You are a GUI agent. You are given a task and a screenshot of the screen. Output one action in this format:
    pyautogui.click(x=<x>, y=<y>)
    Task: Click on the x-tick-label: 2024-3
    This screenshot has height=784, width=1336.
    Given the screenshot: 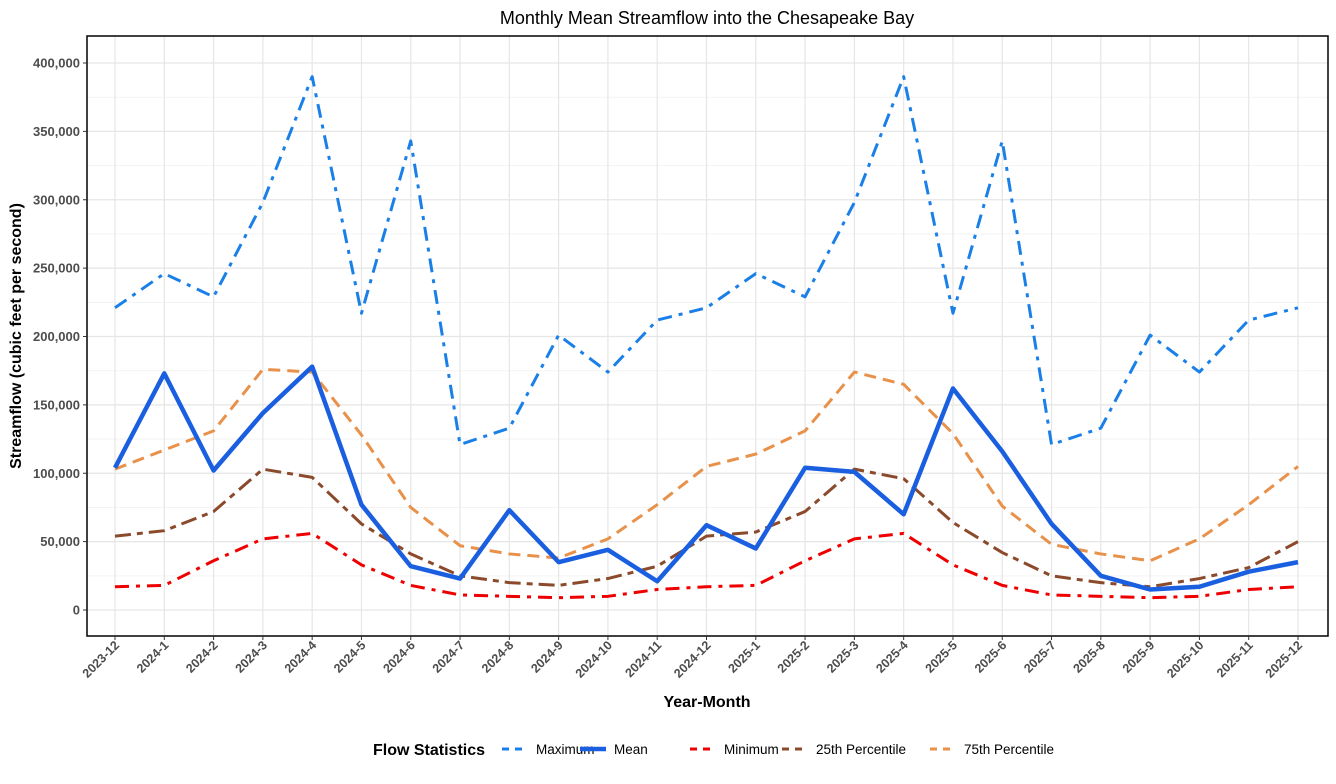 What is the action you would take?
    pyautogui.click(x=251, y=656)
    